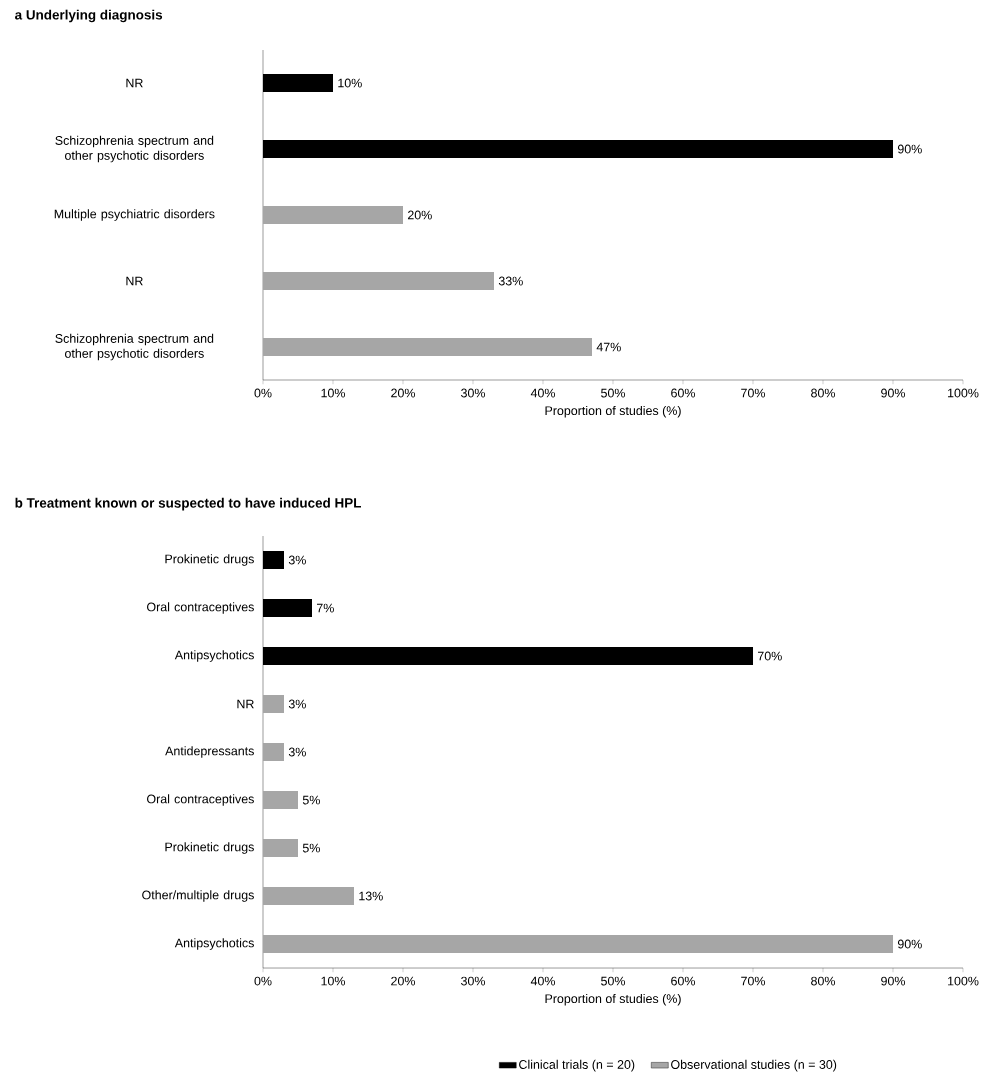  Describe the element at coordinates (371, 896) in the screenshot. I see `data-label: 13%` at that location.